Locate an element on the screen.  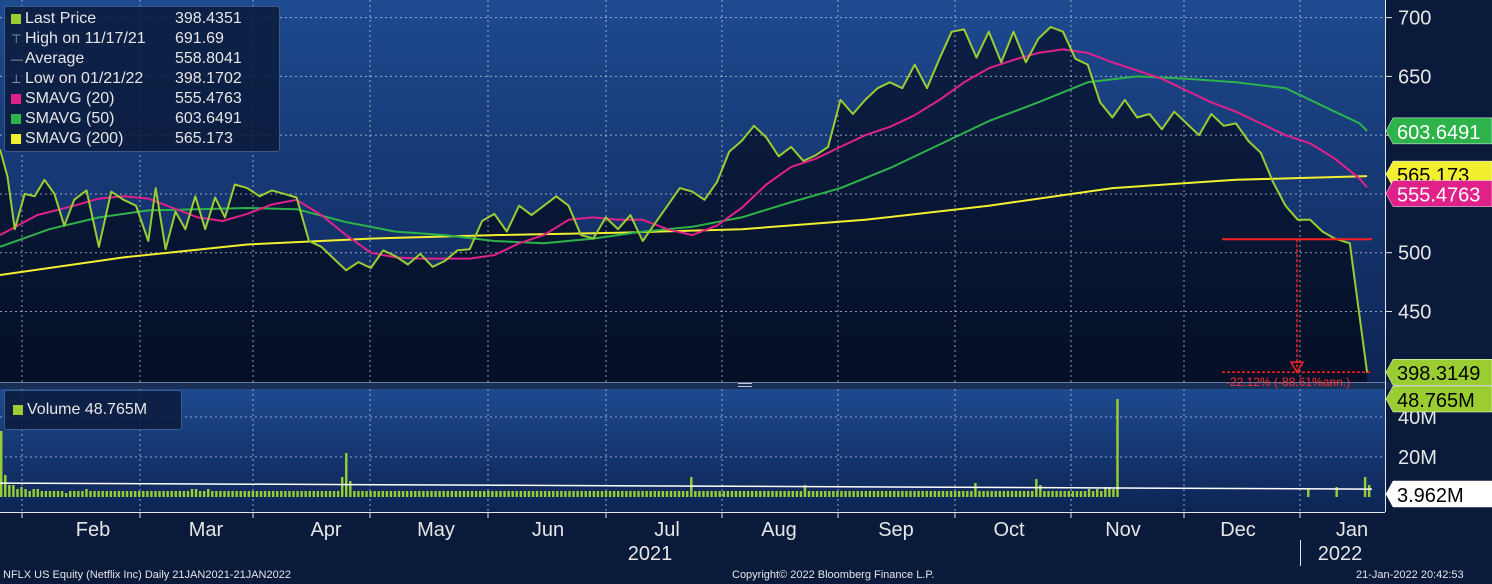
tag-volume-last: 48.765M is located at coordinates (1438, 399).